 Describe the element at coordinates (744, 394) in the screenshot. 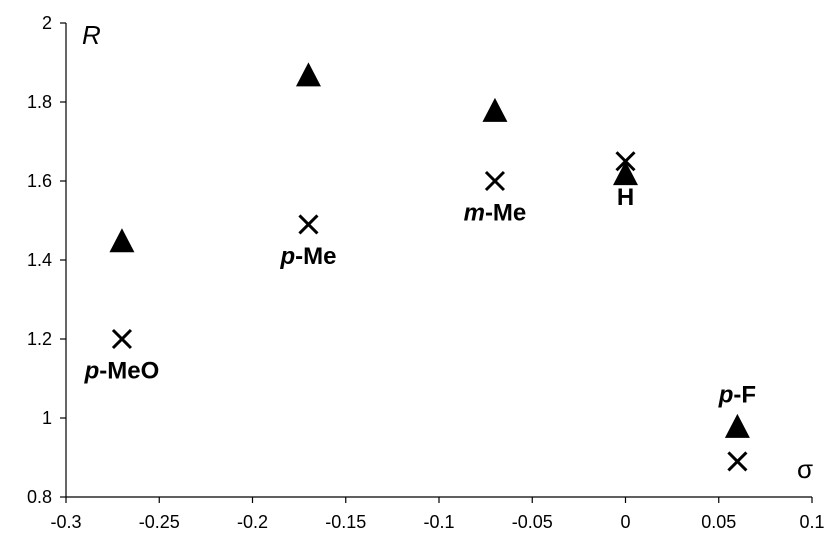

I see `point-label-name: -F` at that location.